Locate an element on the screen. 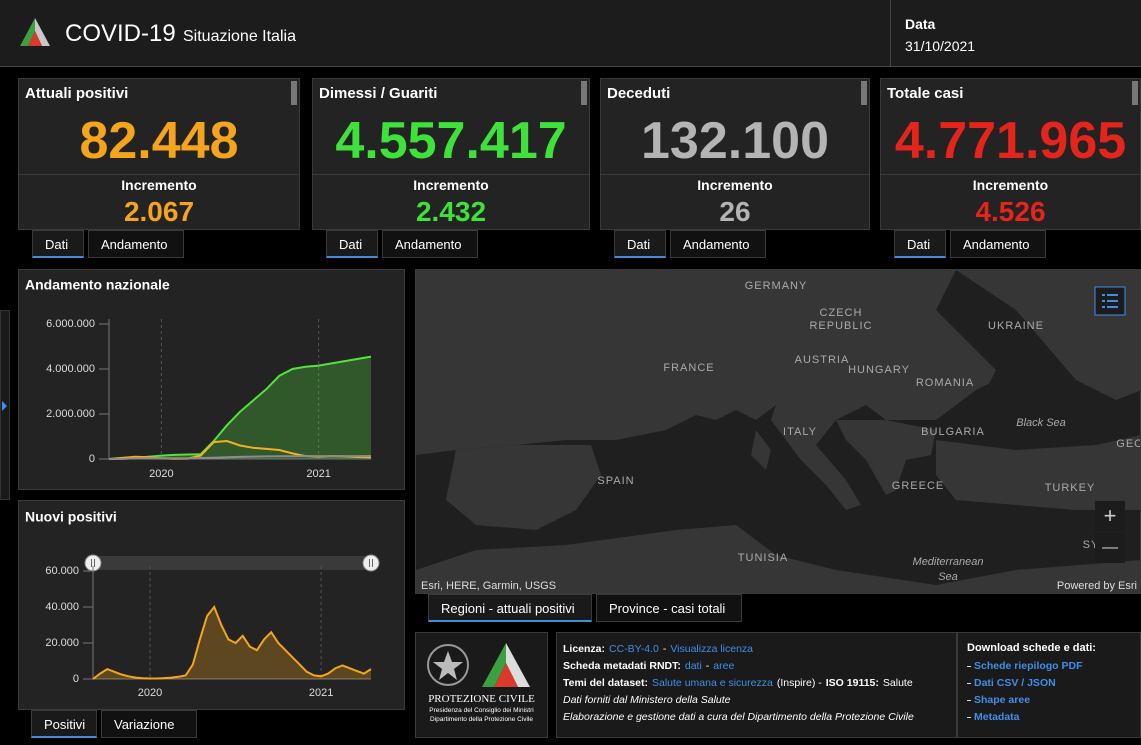 The width and height of the screenshot is (1141, 745). range-slider is located at coordinates (232, 563).